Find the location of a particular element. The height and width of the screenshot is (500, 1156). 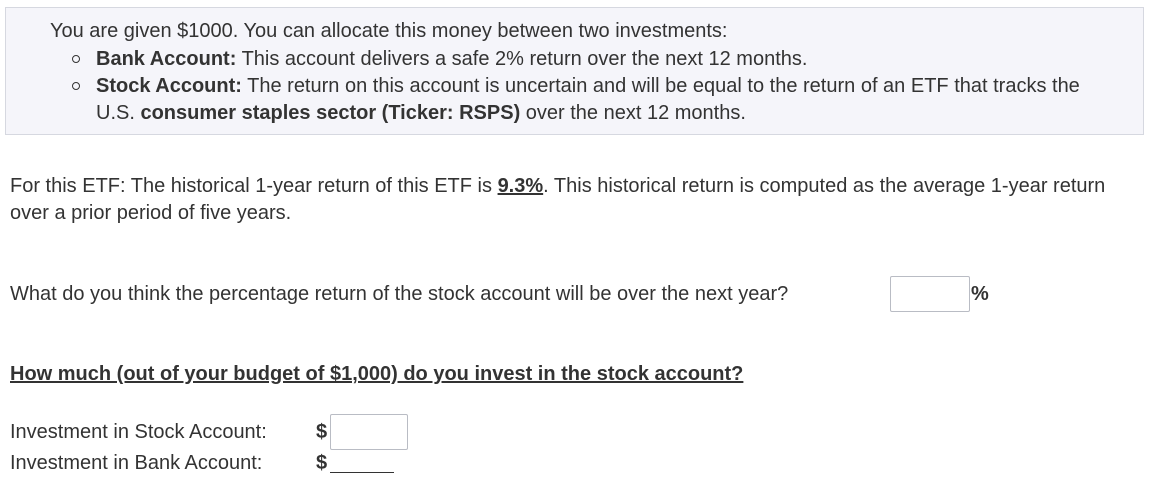

historical-return-value: 9.3% is located at coordinates (520, 186).